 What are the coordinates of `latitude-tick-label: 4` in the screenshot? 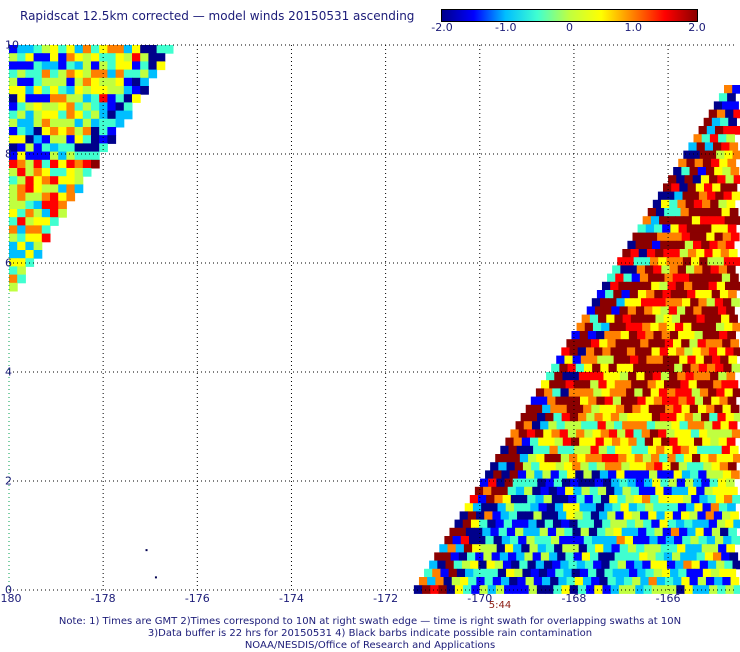 It's located at (8, 372).